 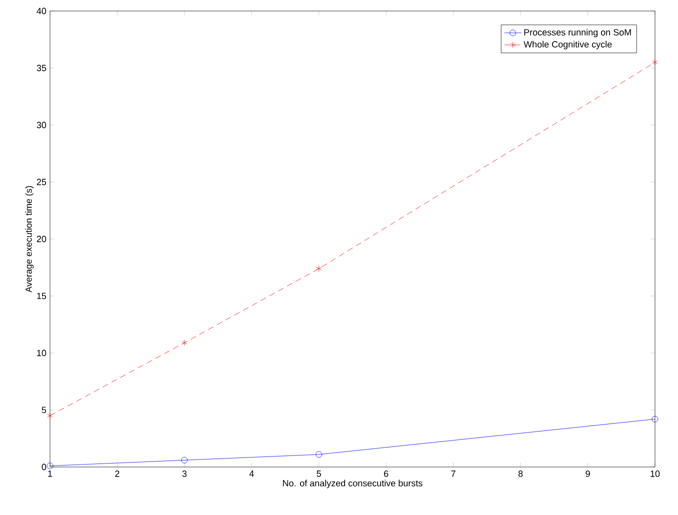 What do you see at coordinates (588, 473) in the screenshot?
I see `x-tick-label: 9` at bounding box center [588, 473].